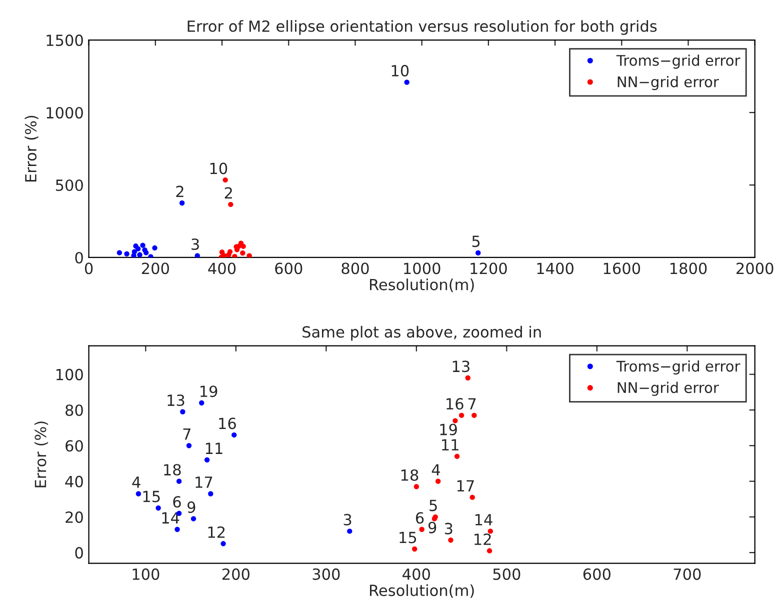 The width and height of the screenshot is (779, 616). I want to click on x-tick-label: 1200, so click(488, 268).